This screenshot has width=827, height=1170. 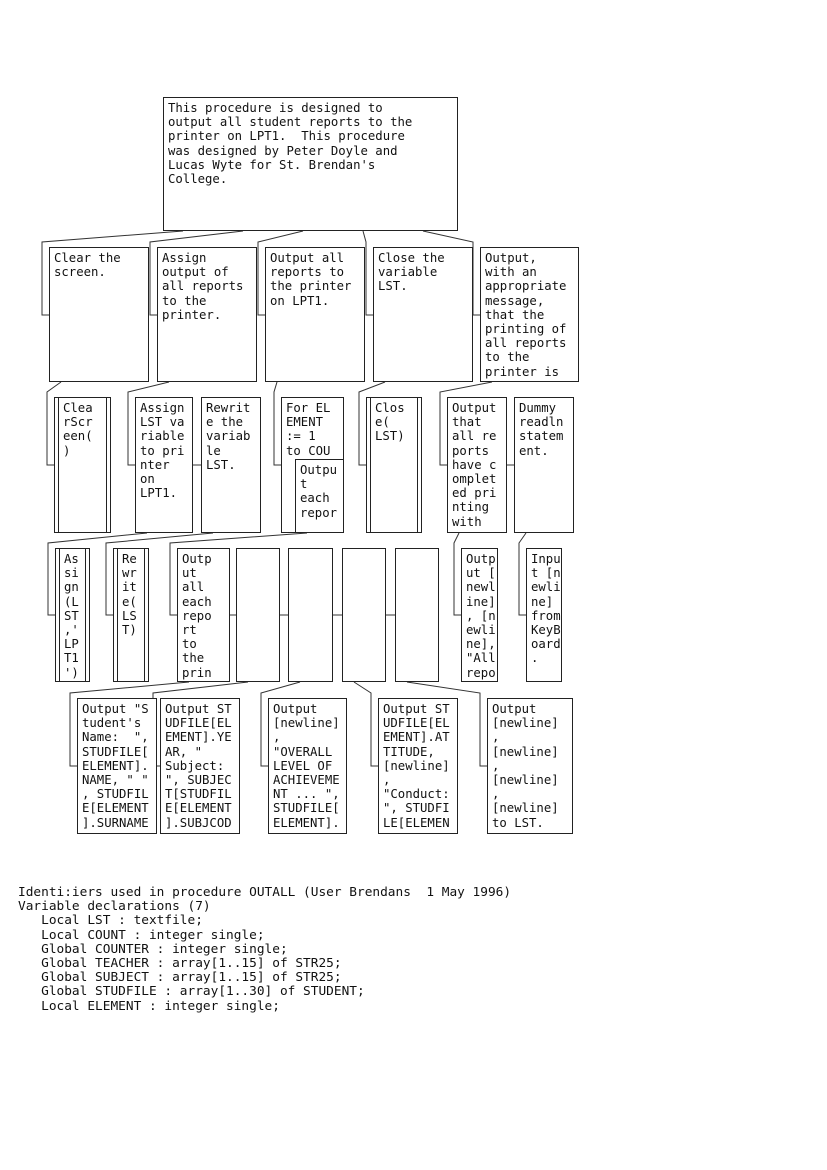 What do you see at coordinates (82, 465) in the screenshot?
I see `diagram-box-b1: Clea rScr een( )` at bounding box center [82, 465].